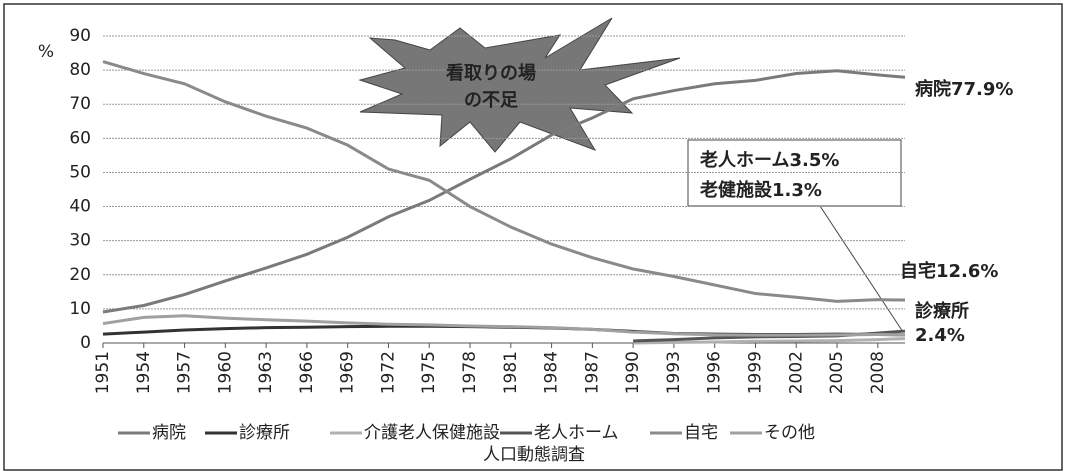 This screenshot has height=475, width=1068. Describe the element at coordinates (429, 372) in the screenshot. I see `x-tick-label: 1975` at that location.